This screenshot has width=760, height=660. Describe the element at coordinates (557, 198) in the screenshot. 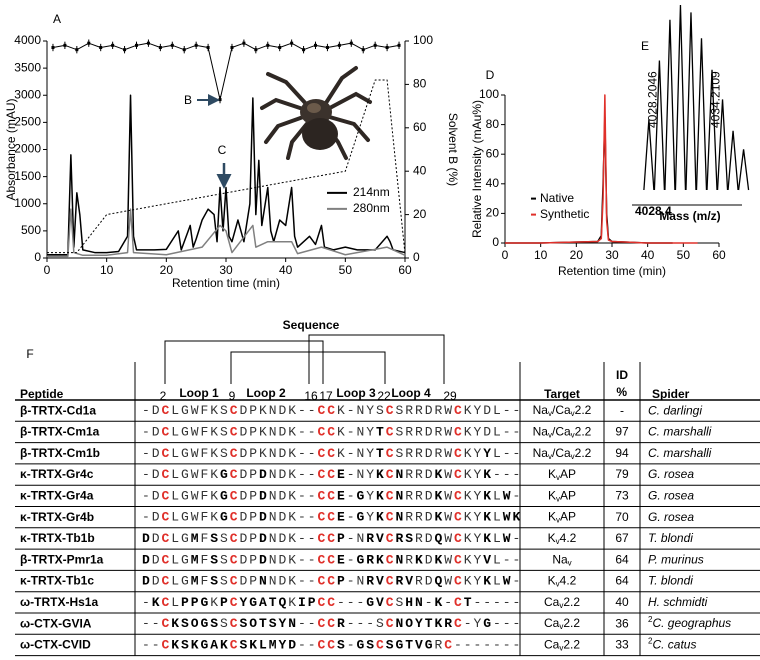

I see `legend-label: Native` at that location.